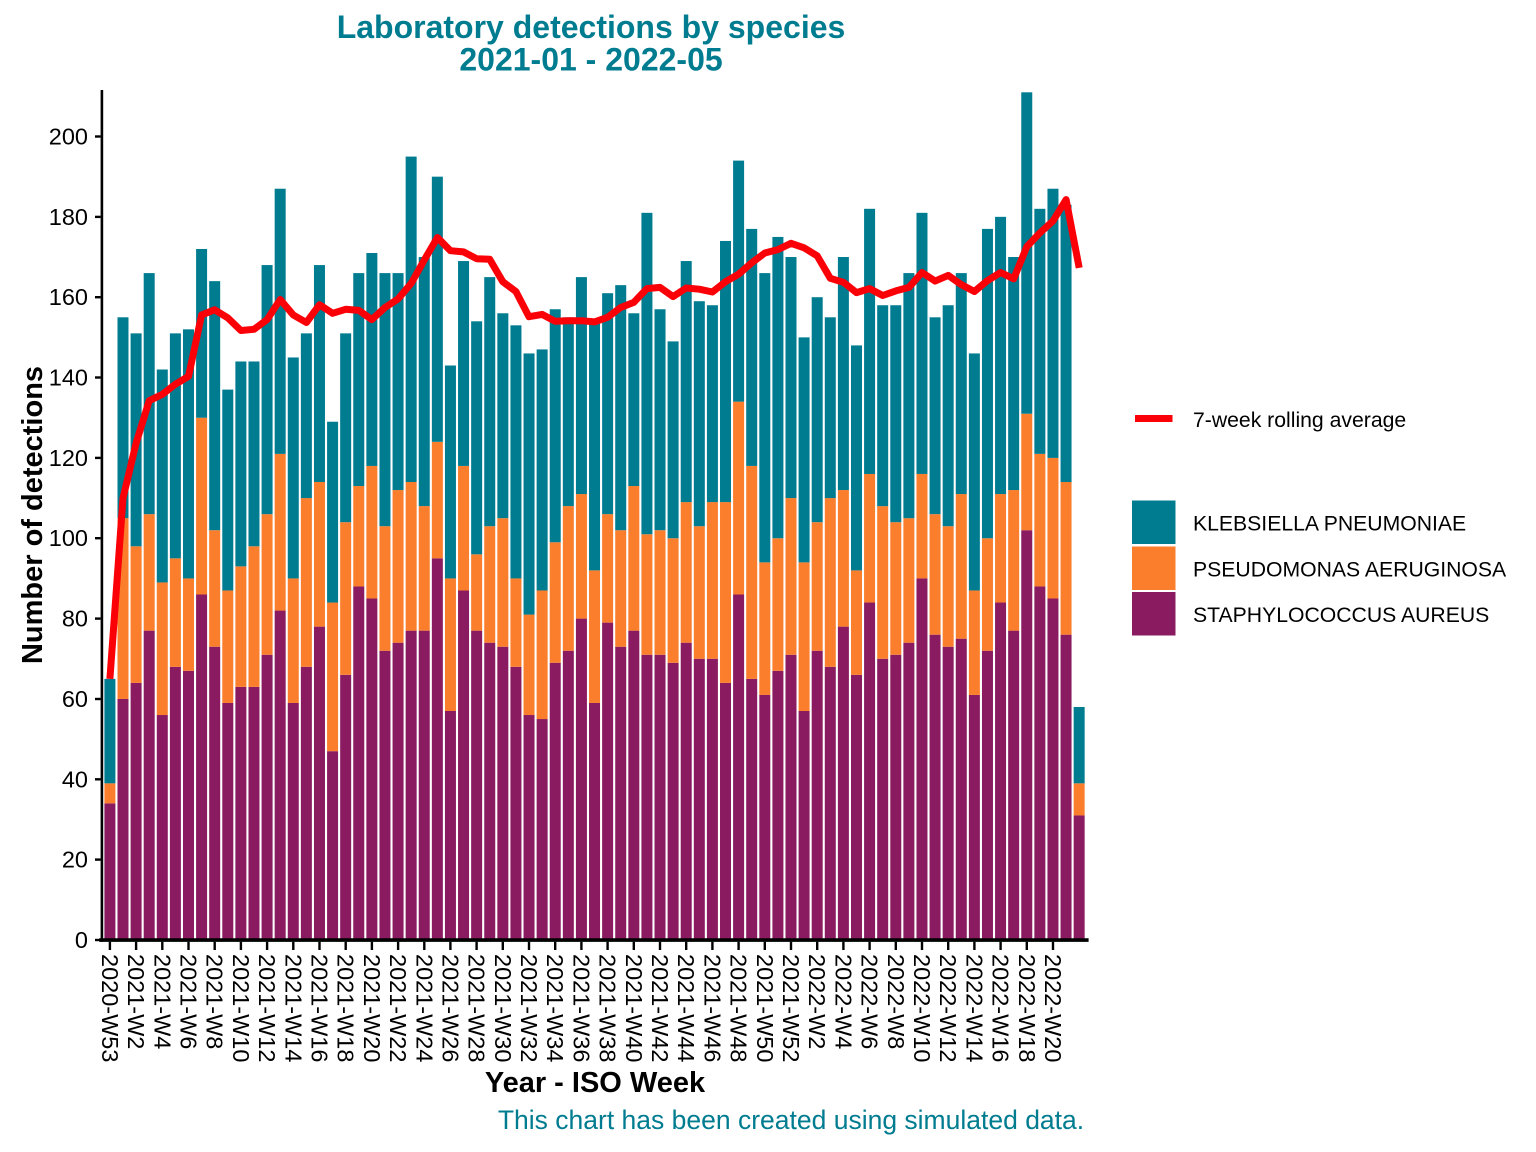 Image resolution: width=1536 pixels, height=1152 pixels. I want to click on svg-text: 200, so click(68, 137).